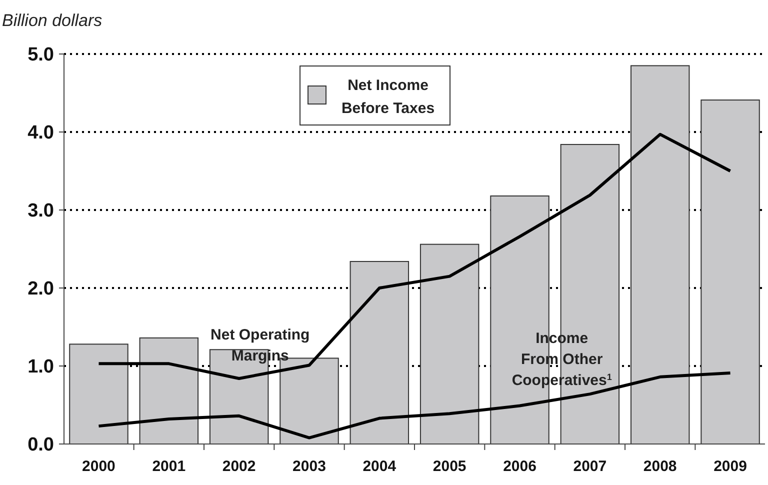 The image size is (768, 485). I want to click on y-axis-title: Billion dollars, so click(52, 20).